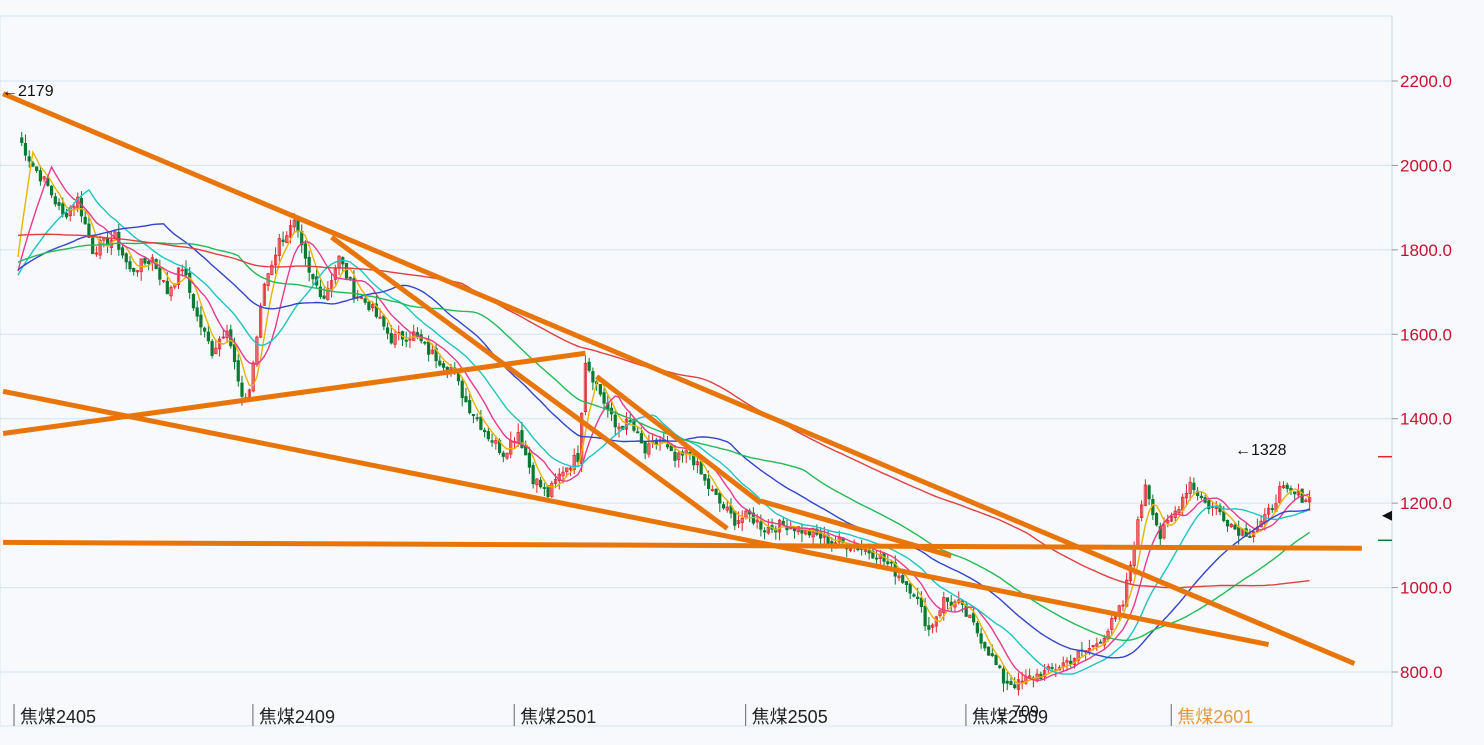 Image resolution: width=1484 pixels, height=745 pixels. Describe the element at coordinates (1426, 419) in the screenshot. I see `y-tick-label: 1400.0` at that location.